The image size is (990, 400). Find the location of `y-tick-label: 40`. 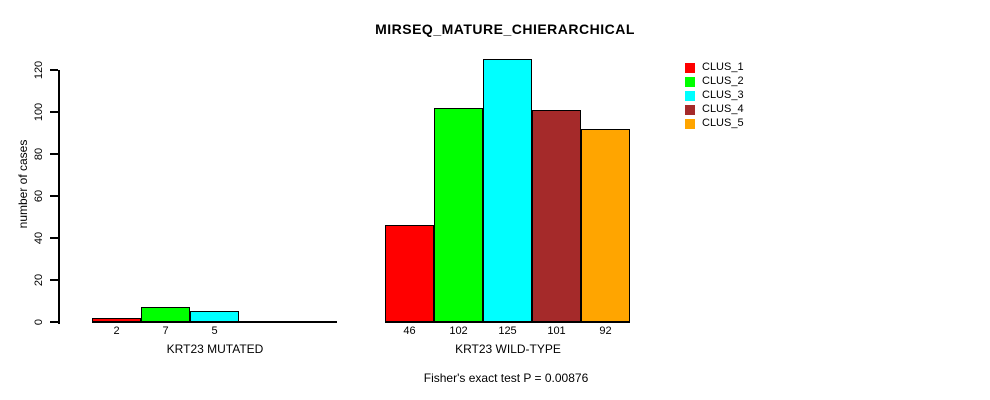

y-tick-label: 40 is located at coordinates (39, 238).